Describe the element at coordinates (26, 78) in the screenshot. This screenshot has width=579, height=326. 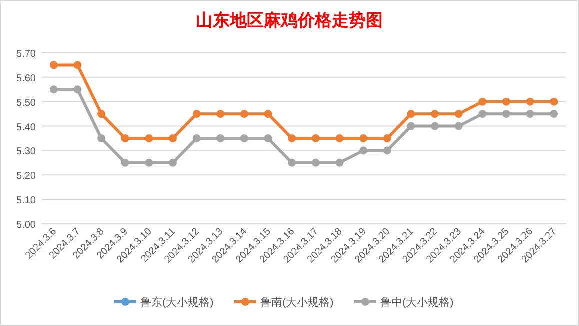
I see `y-tick-label: 5.60` at that location.